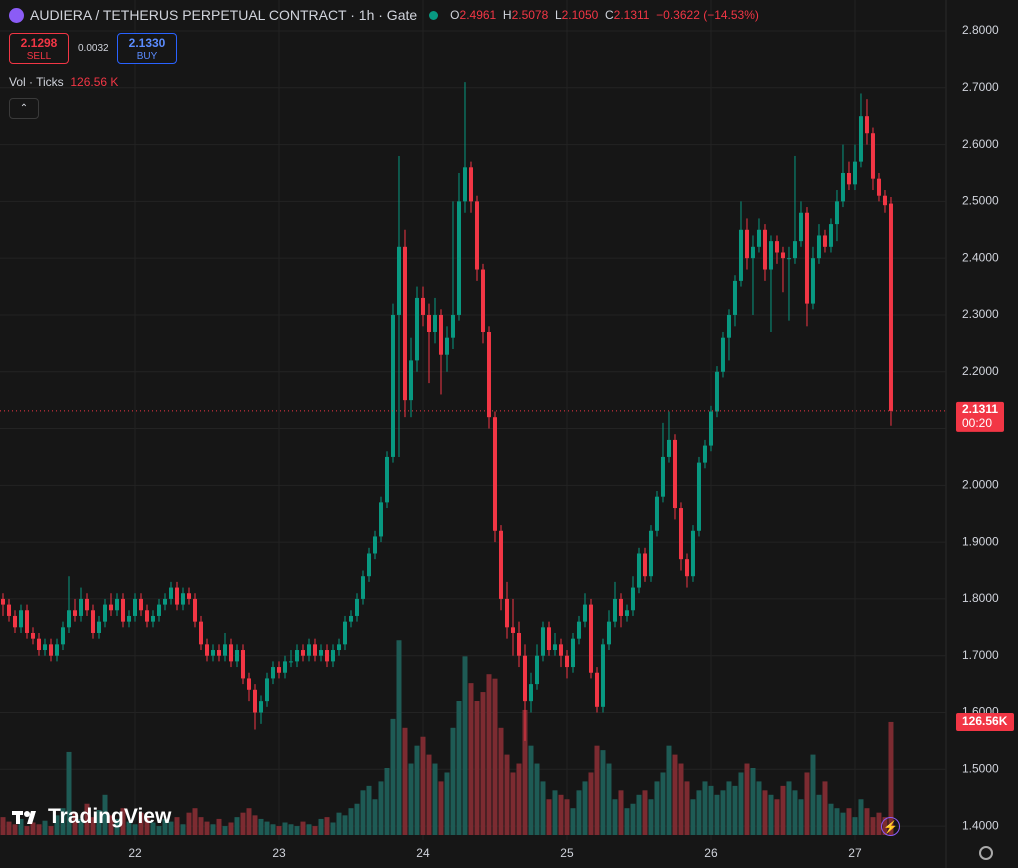  I want to click on last-volume-label: 126.56K, so click(985, 721).